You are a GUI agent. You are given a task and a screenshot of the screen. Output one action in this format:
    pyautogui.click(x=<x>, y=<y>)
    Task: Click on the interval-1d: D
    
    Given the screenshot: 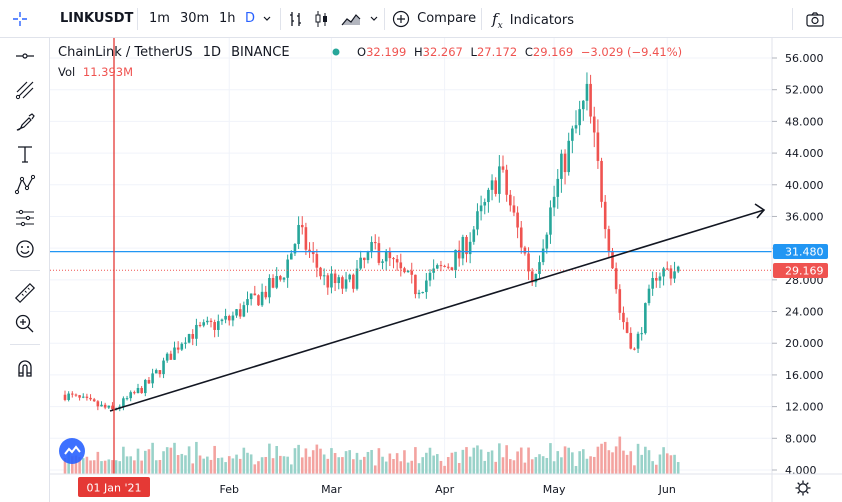 What is the action you would take?
    pyautogui.click(x=250, y=18)
    